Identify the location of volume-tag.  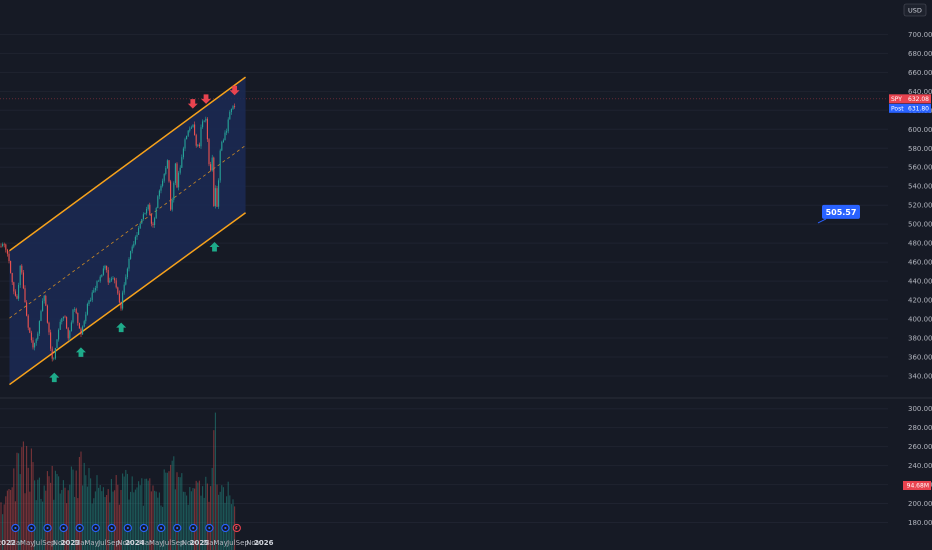
(917, 485).